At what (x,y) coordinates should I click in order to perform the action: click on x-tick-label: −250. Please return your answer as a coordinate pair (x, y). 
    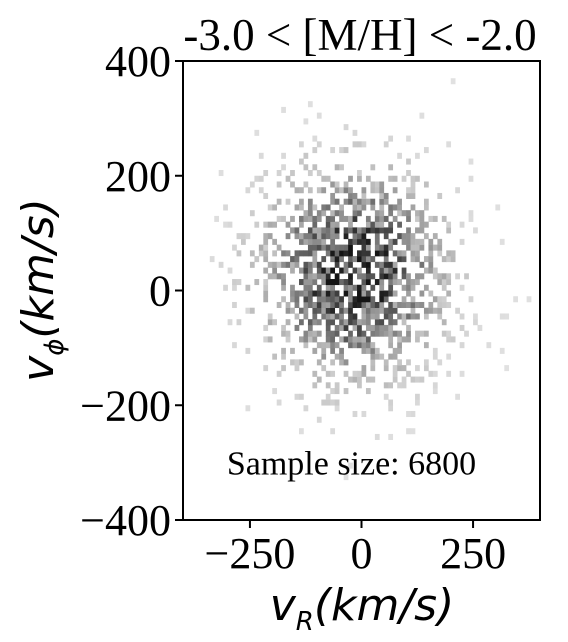
    Looking at the image, I should click on (250, 553).